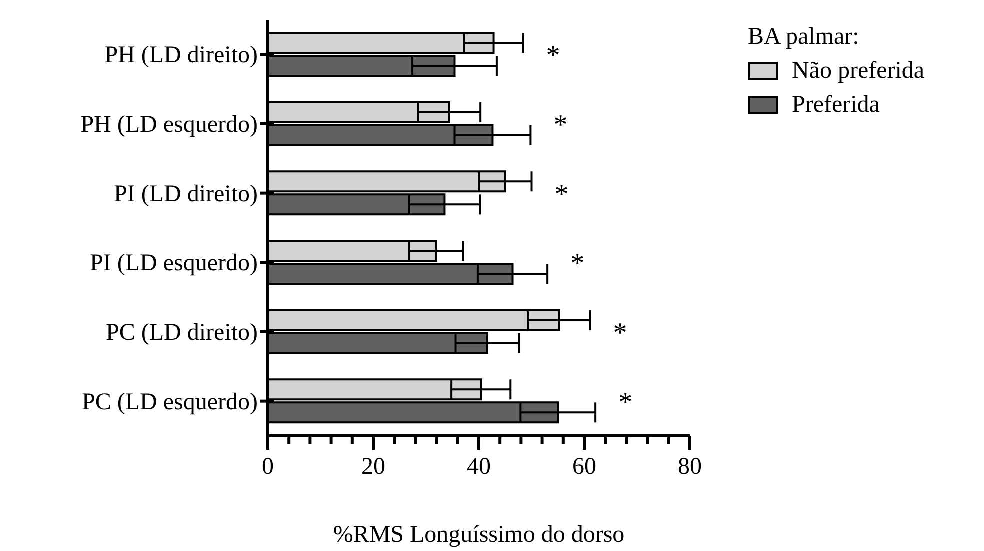 This screenshot has height=551, width=984. Describe the element at coordinates (479, 467) in the screenshot. I see `x-tick-label: 40` at that location.